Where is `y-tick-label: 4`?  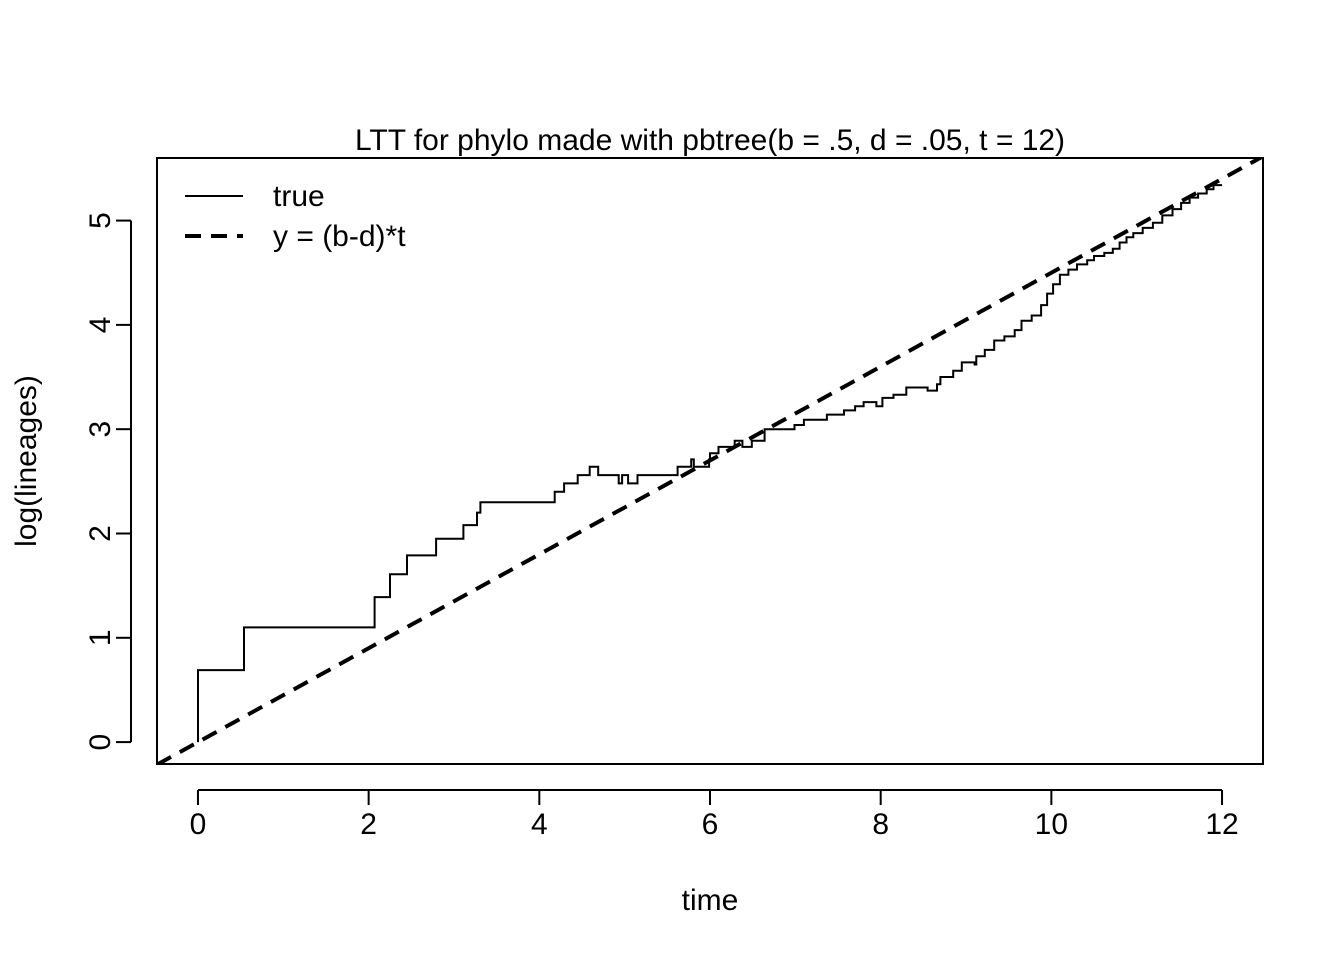 y-tick-label: 4 is located at coordinates (100, 325).